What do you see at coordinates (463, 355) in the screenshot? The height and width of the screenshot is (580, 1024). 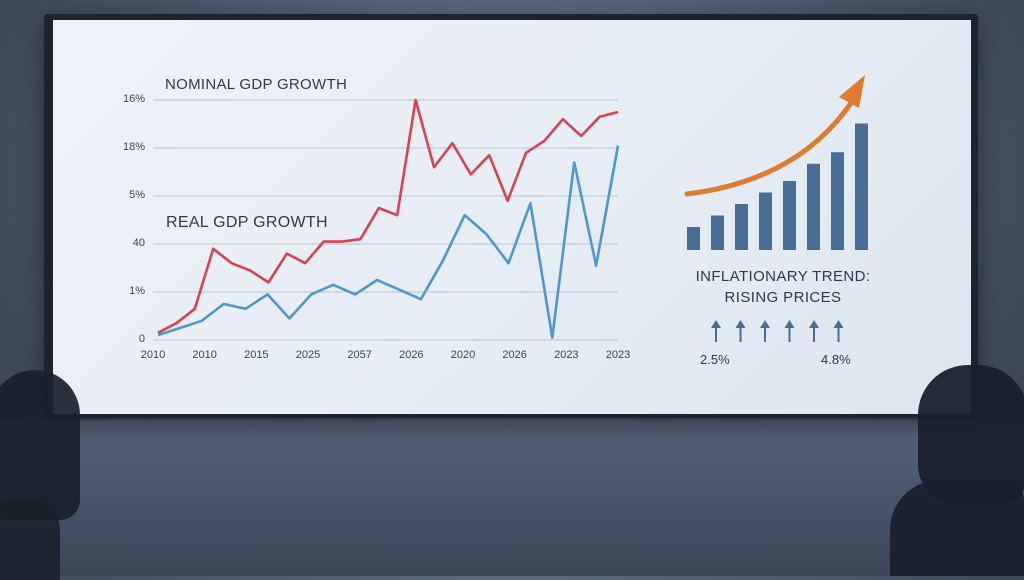 I see `x-tick-label: 2020` at bounding box center [463, 355].